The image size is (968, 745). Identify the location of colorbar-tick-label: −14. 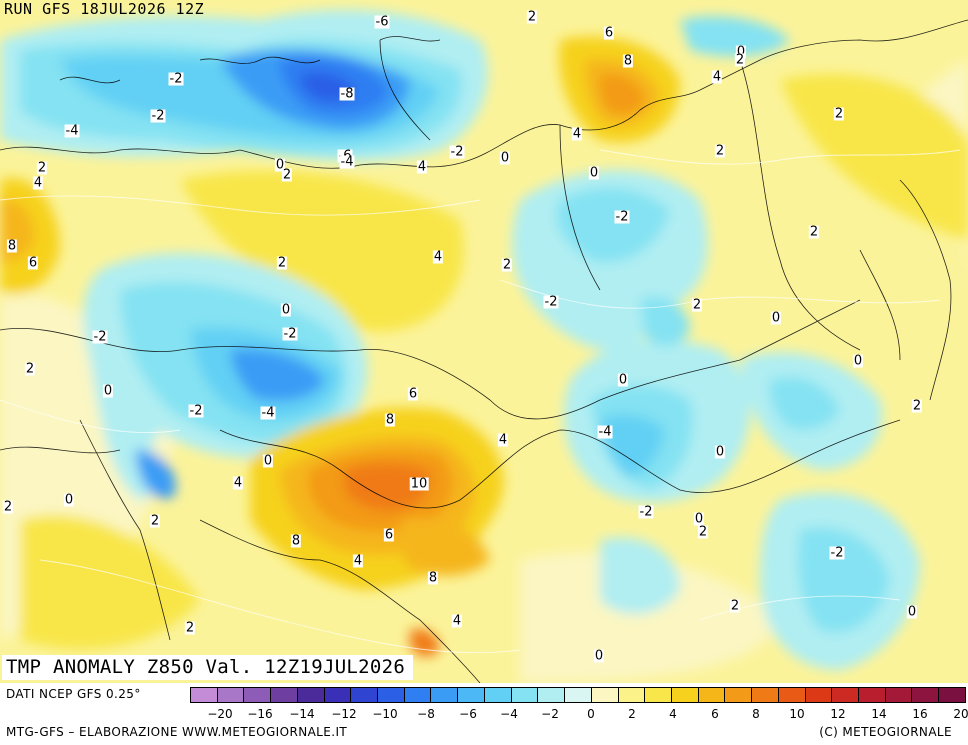
(302, 714).